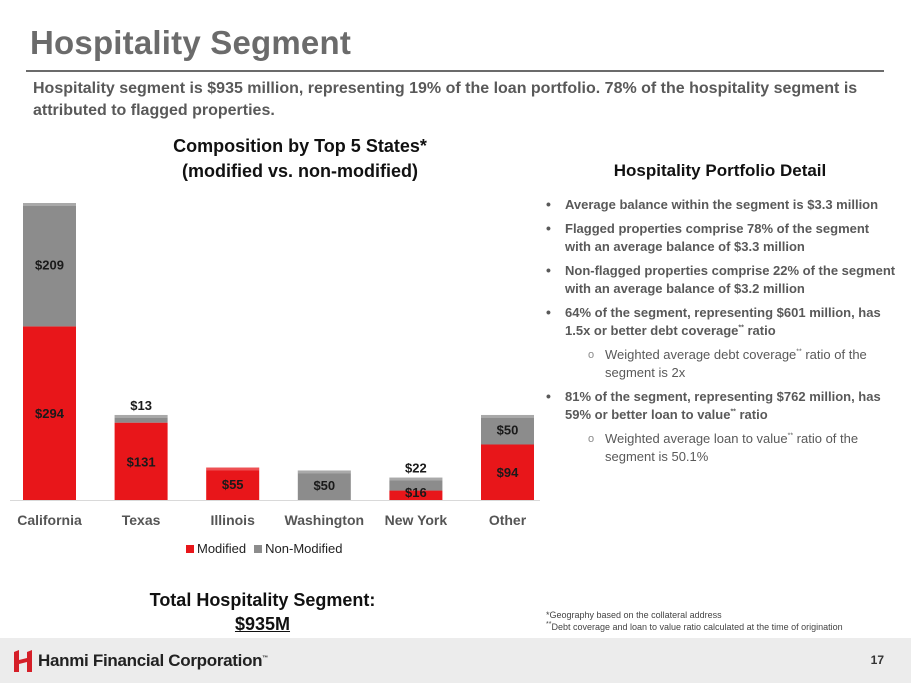 This screenshot has height=683, width=911. I want to click on bar-top-highlight-california, so click(49, 204).